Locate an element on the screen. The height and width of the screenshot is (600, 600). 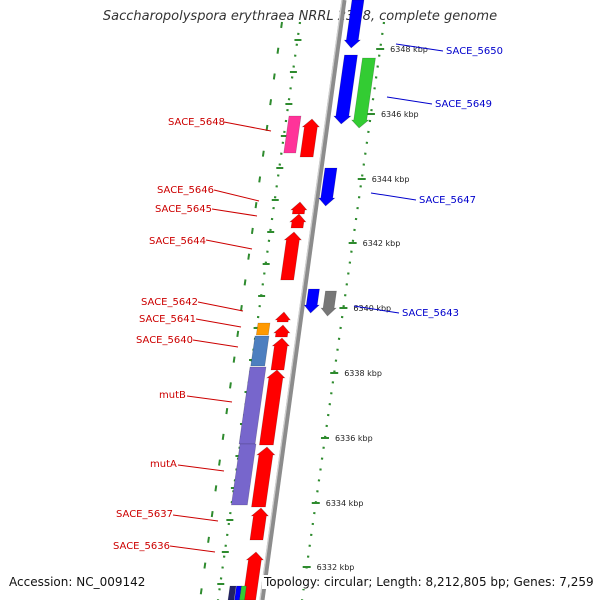
gene-box-muta is located at coordinates (244, 474).